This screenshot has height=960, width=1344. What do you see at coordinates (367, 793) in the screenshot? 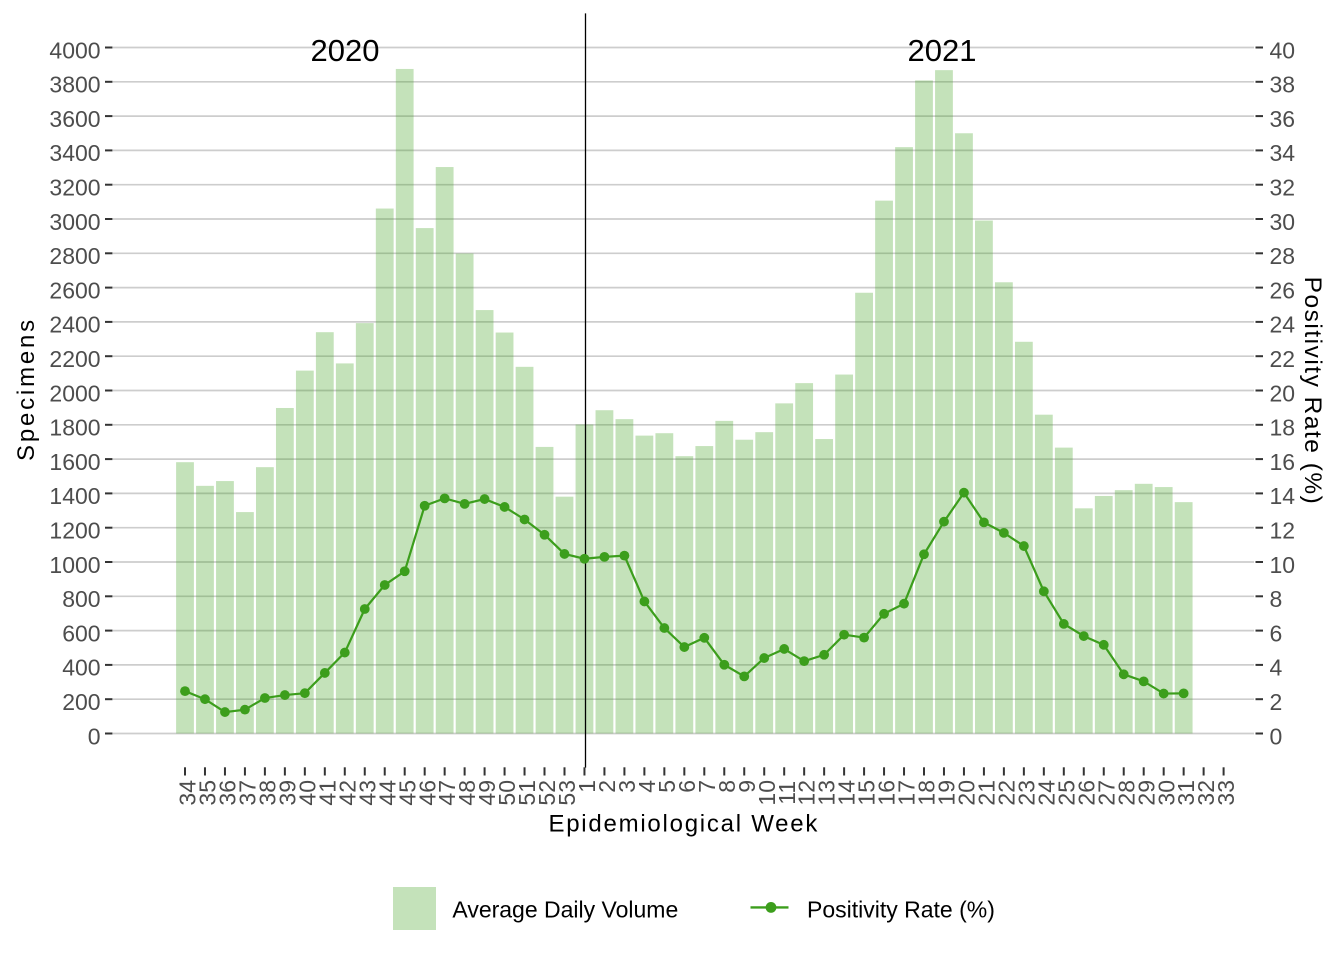
I see `svg-text: 43` at bounding box center [367, 793].